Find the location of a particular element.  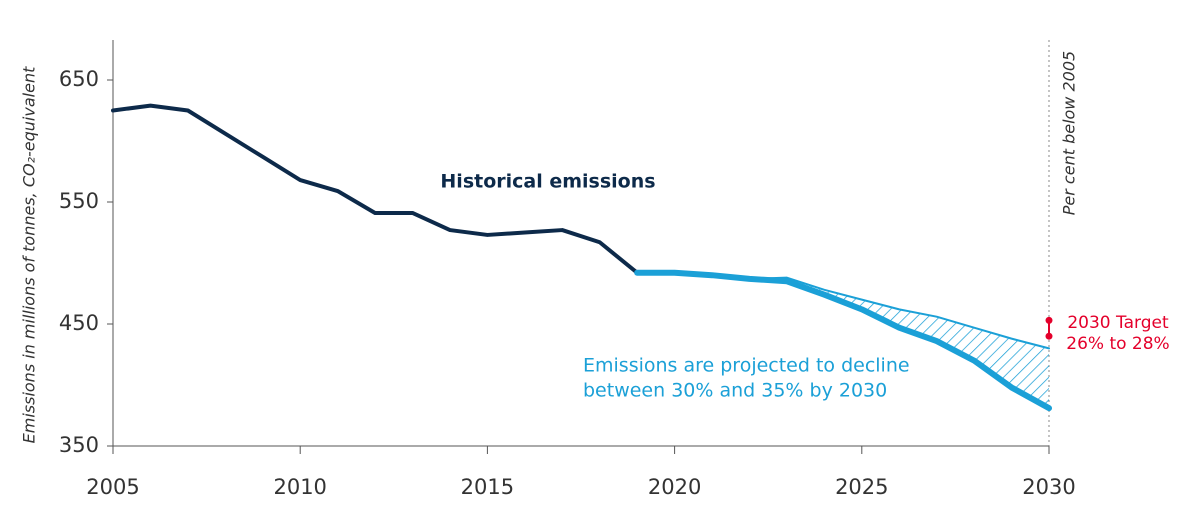

y-tick-label: 350 is located at coordinates (79, 445).